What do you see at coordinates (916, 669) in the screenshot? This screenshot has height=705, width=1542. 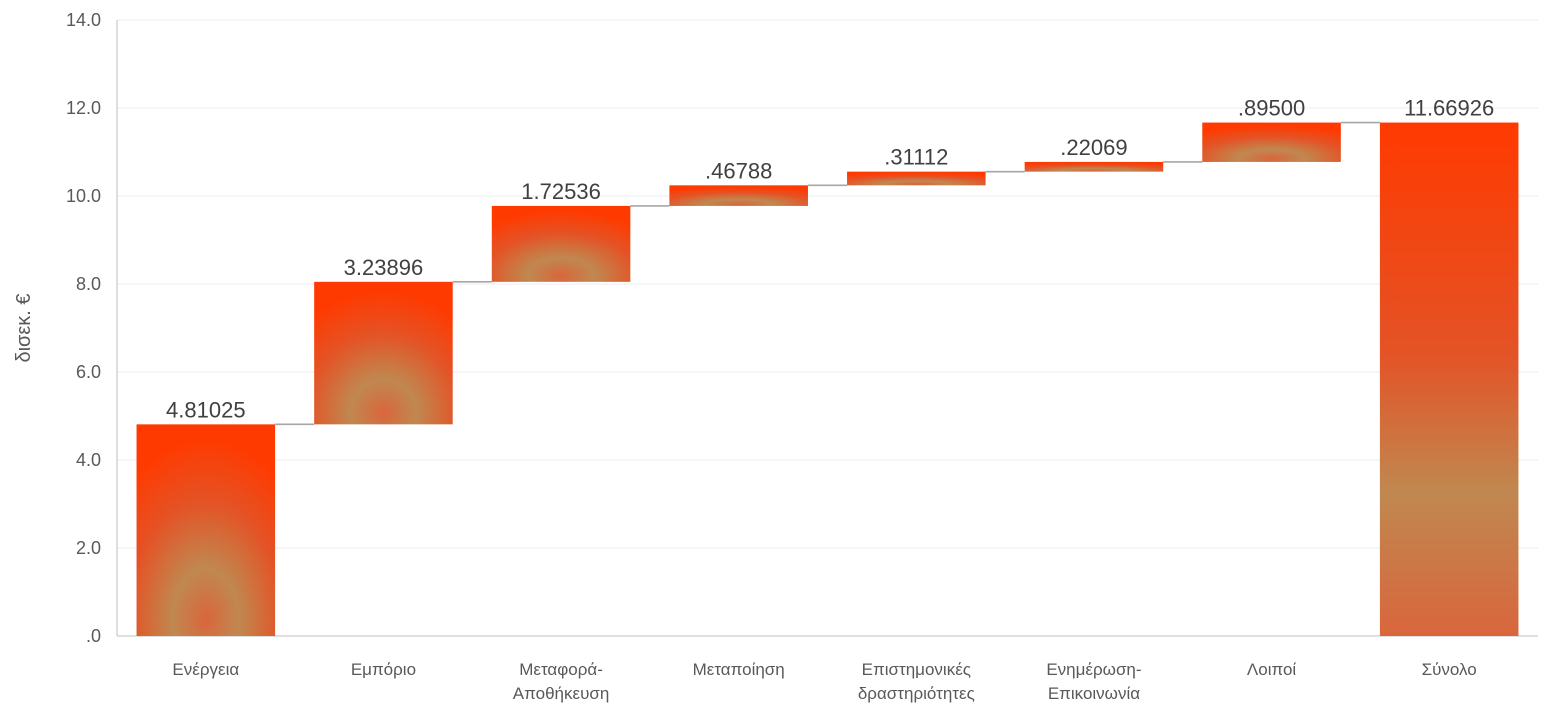 I see `x-category-label: Επιστημονικές` at bounding box center [916, 669].